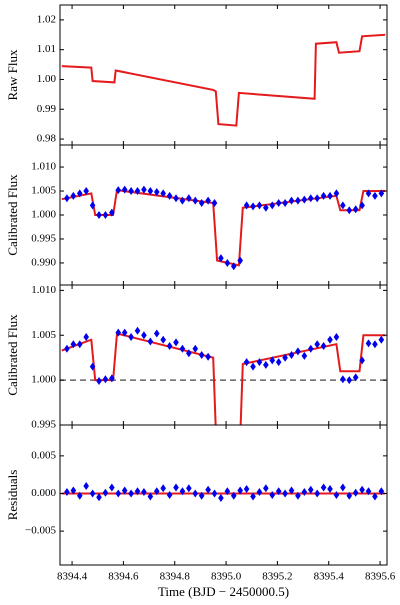  I want to click on y-tick-label: 0.995, so click(43, 239).